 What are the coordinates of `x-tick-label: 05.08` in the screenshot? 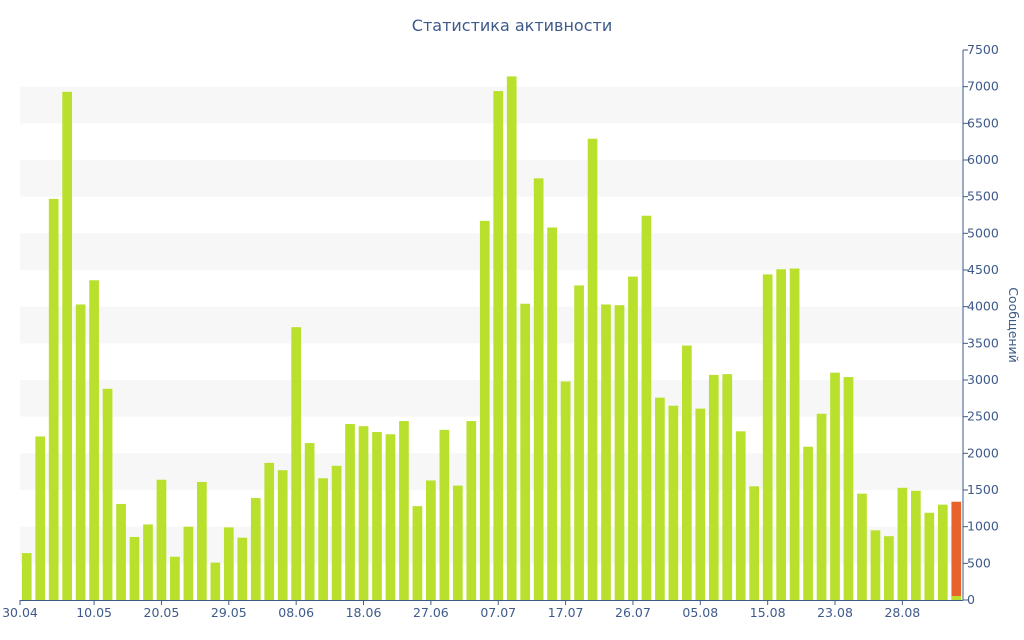 It's located at (700, 612).